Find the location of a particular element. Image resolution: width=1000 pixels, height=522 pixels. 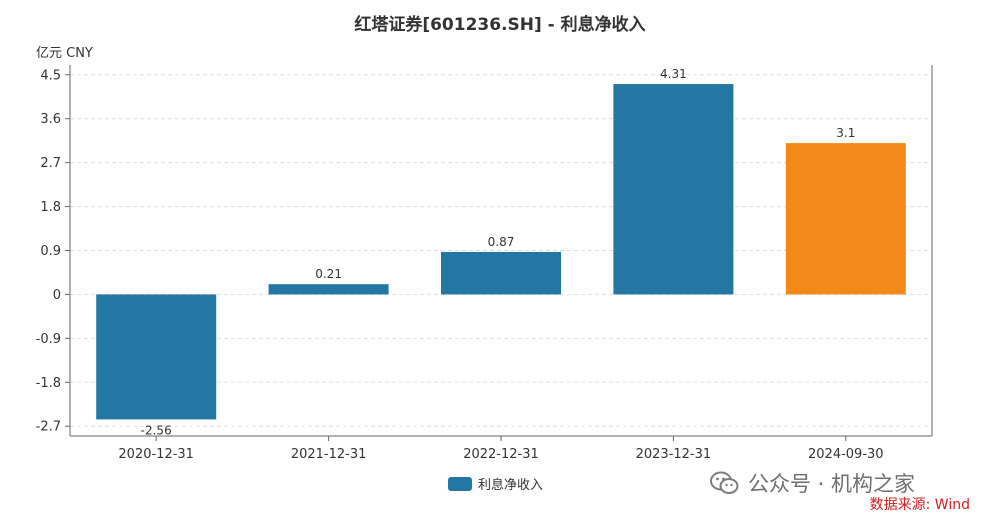

y-tick-label: 0.9 is located at coordinates (50, 251).